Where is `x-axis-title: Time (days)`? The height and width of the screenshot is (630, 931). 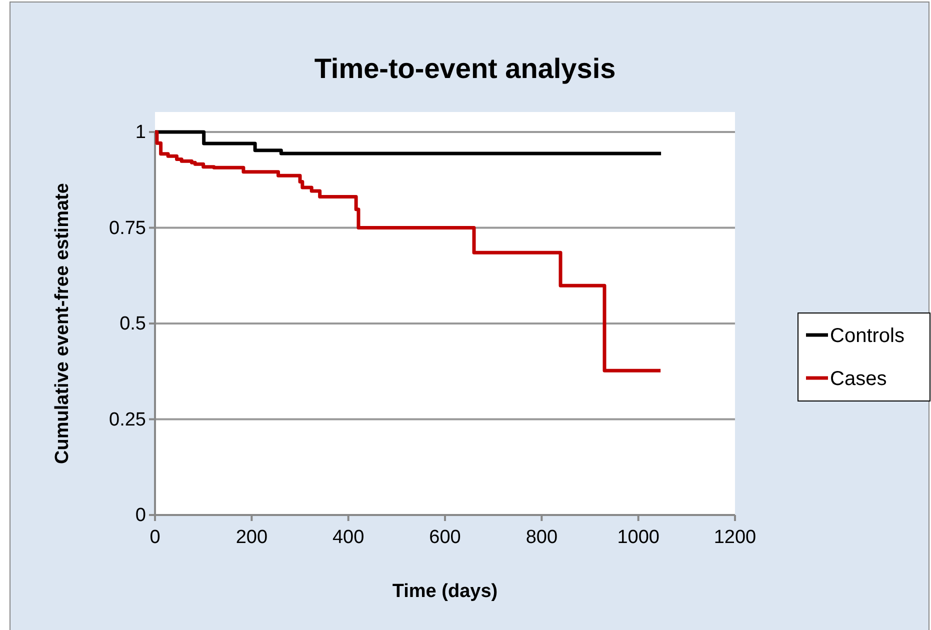
x-axis-title: Time (days) is located at coordinates (445, 591).